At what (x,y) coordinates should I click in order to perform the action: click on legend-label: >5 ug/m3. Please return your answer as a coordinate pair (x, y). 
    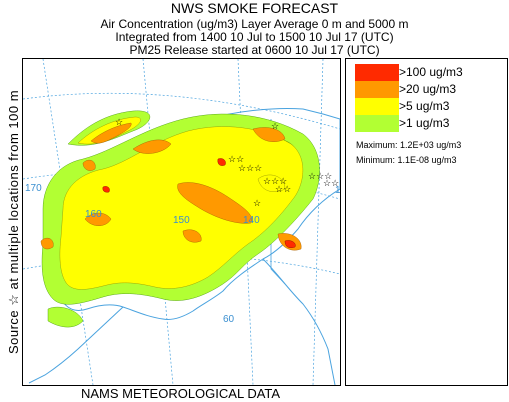
    Looking at the image, I should click on (424, 106).